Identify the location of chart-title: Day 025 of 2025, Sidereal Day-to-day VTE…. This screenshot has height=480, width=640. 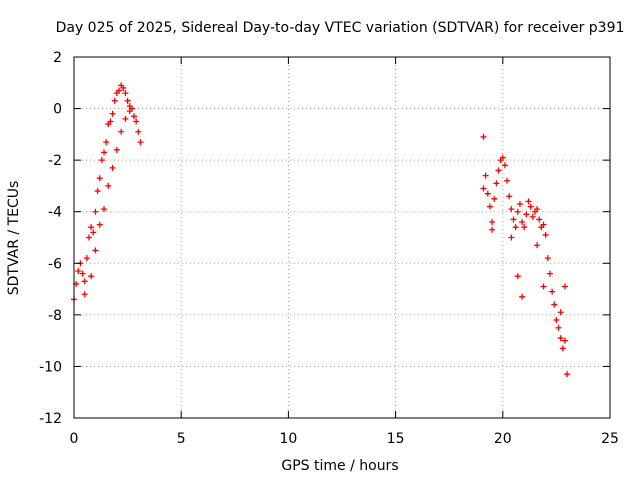
(340, 28).